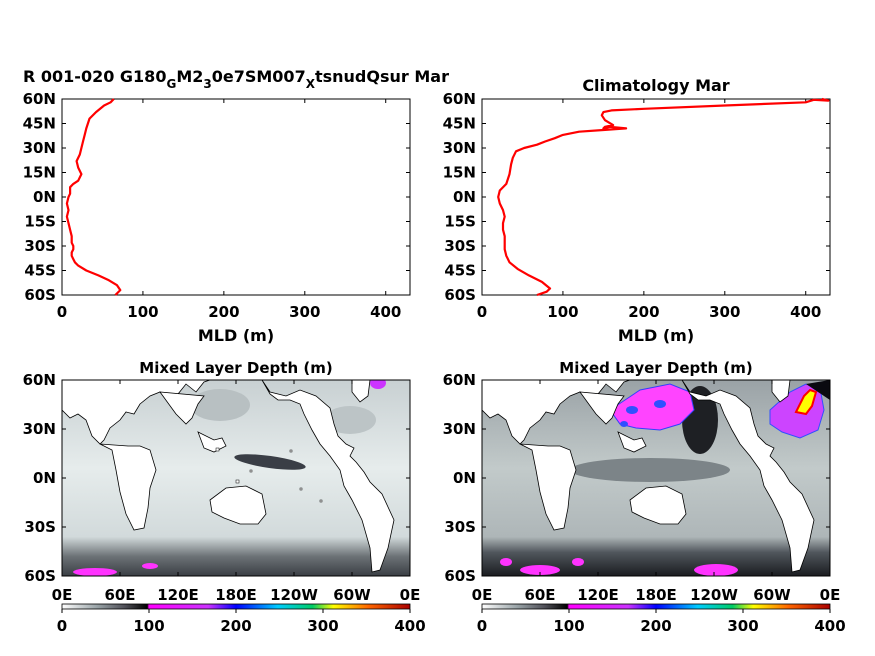 The image size is (875, 656). Describe the element at coordinates (94, 76) in the screenshot. I see `title-segment: R 001-020 G180` at that location.